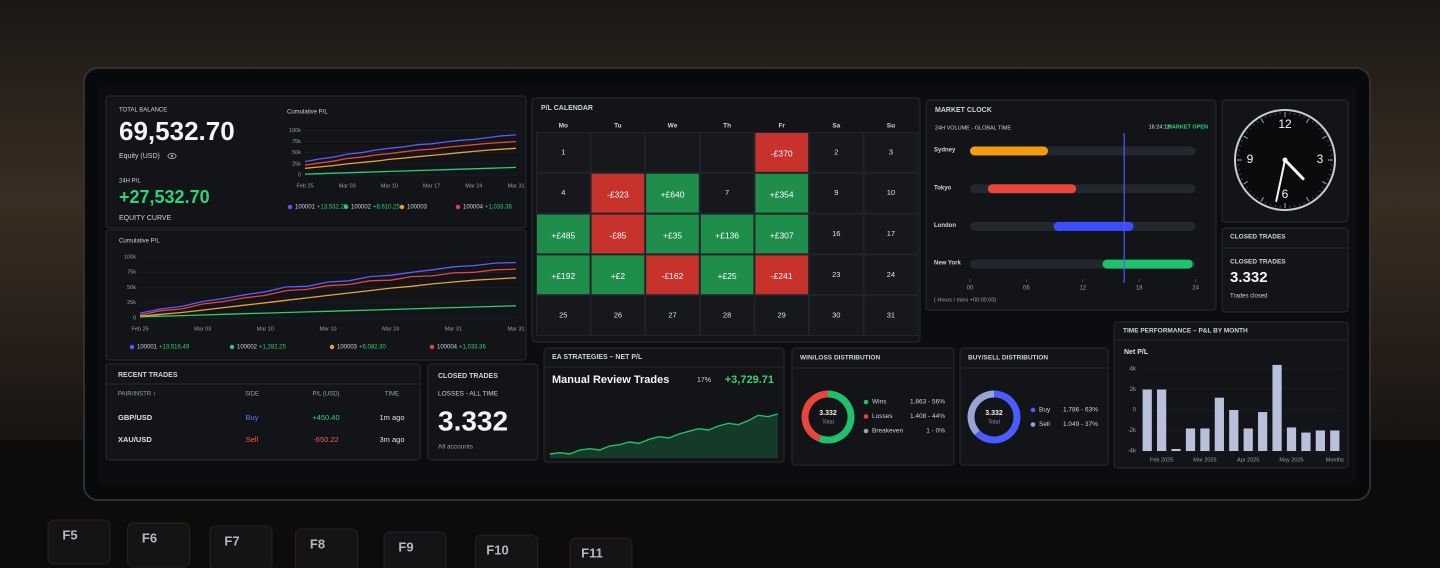  I want to click on panel-title: WIN/LOSS DISTRIBUTION, so click(840, 358).